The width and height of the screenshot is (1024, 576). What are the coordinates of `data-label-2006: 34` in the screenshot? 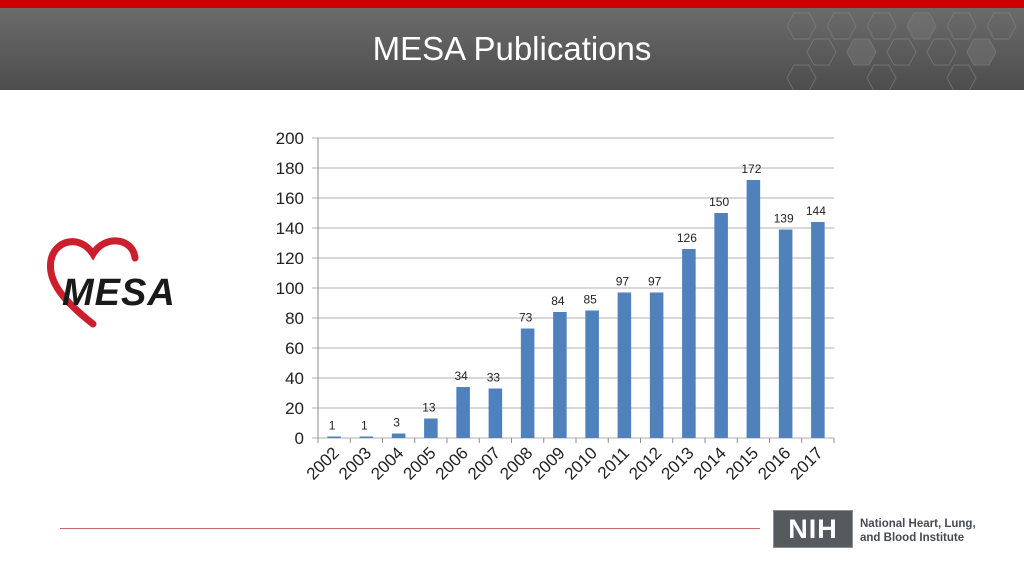 It's located at (461, 376).